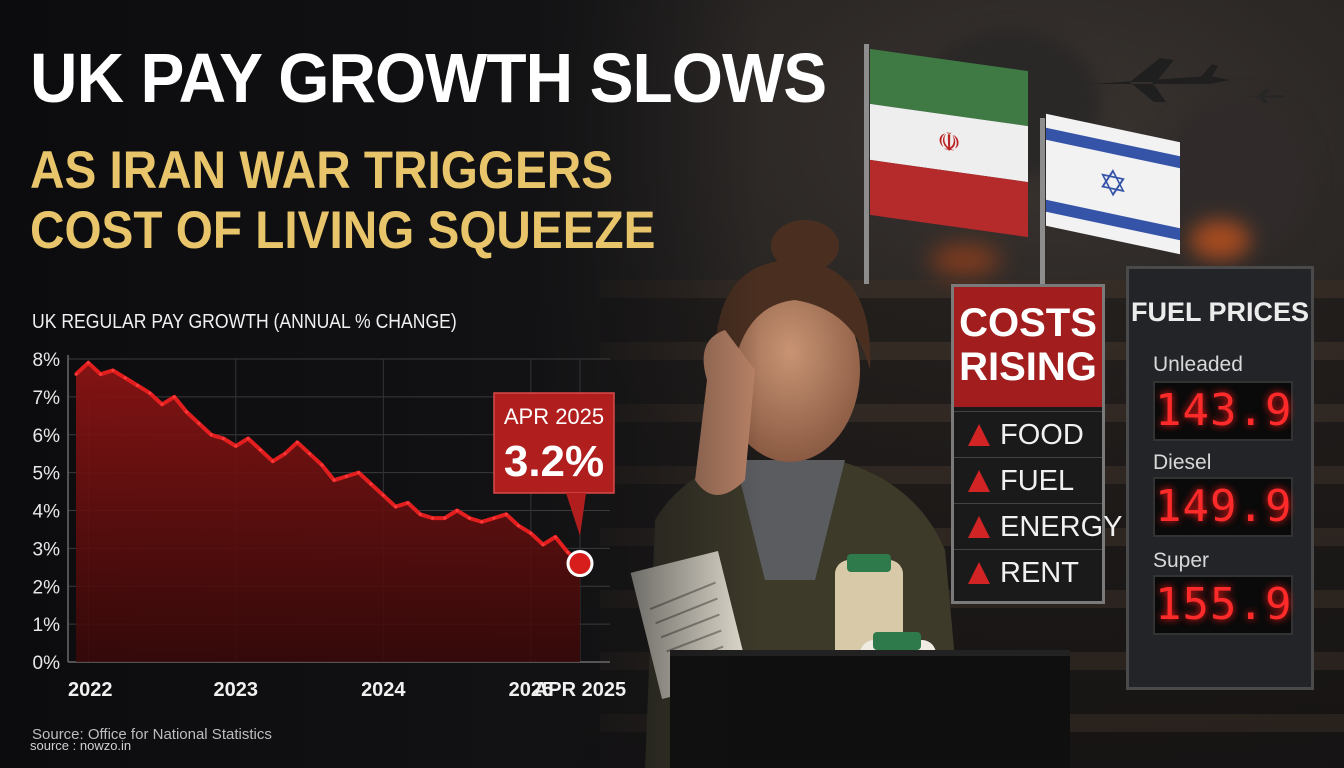 The image size is (1344, 768). Describe the element at coordinates (383, 690) in the screenshot. I see `x-tick-label: 2024` at that location.